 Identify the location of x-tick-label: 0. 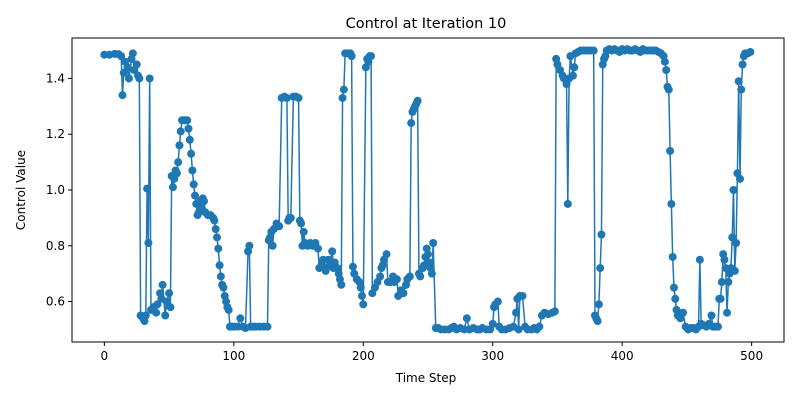
(105, 356).